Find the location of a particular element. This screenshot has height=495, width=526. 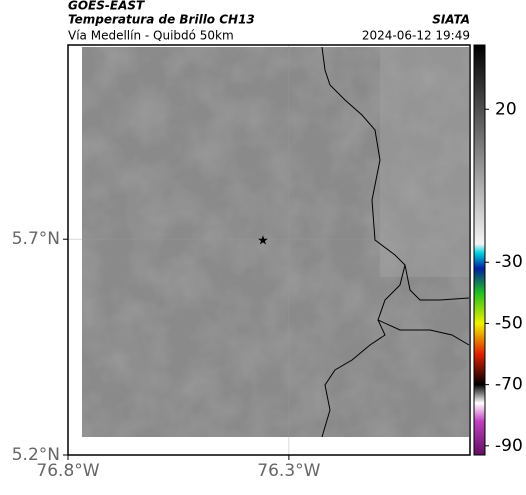

colorbar is located at coordinates (479, 250).